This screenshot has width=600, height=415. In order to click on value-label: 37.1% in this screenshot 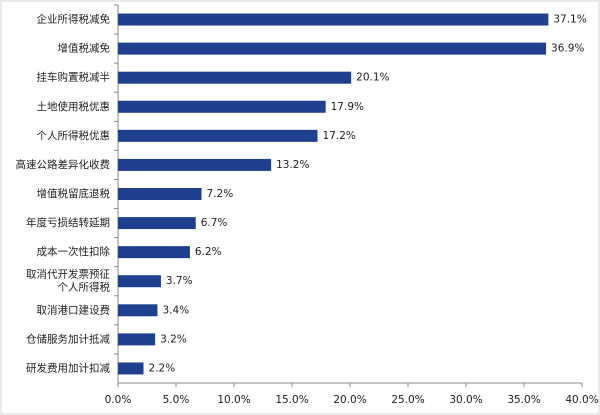, I will do `click(569, 20)`.